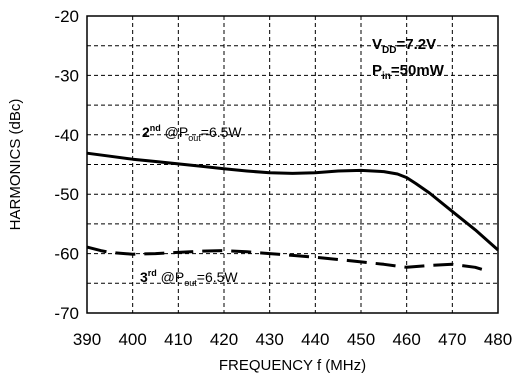 The height and width of the screenshot is (378, 524). Describe the element at coordinates (452, 339) in the screenshot. I see `x-tick-label: 470` at that location.